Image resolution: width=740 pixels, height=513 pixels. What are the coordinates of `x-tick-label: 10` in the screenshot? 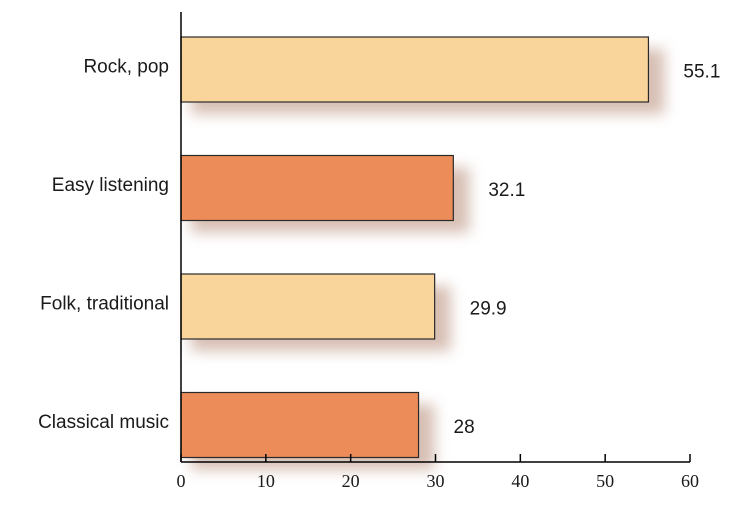 It's located at (266, 481).